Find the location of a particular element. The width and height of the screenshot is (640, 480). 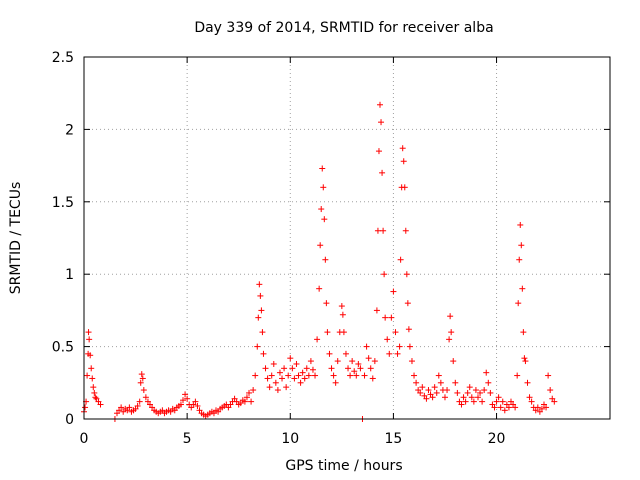

x-axis-label: GPS time / hours is located at coordinates (343, 466).